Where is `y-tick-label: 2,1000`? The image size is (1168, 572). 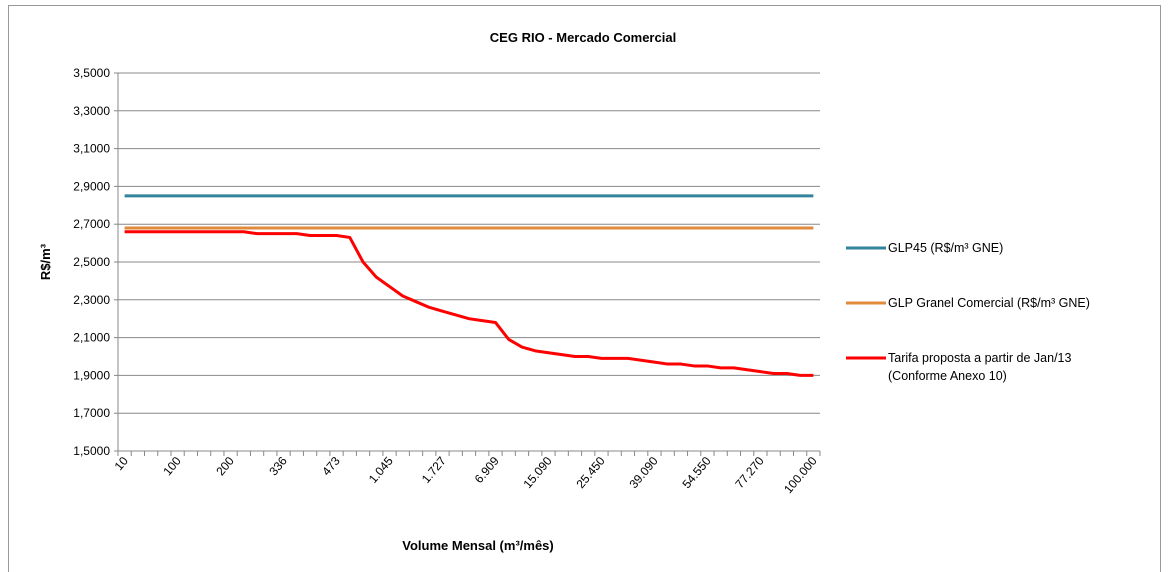
y-tick-label: 2,1000 is located at coordinates (91, 338).